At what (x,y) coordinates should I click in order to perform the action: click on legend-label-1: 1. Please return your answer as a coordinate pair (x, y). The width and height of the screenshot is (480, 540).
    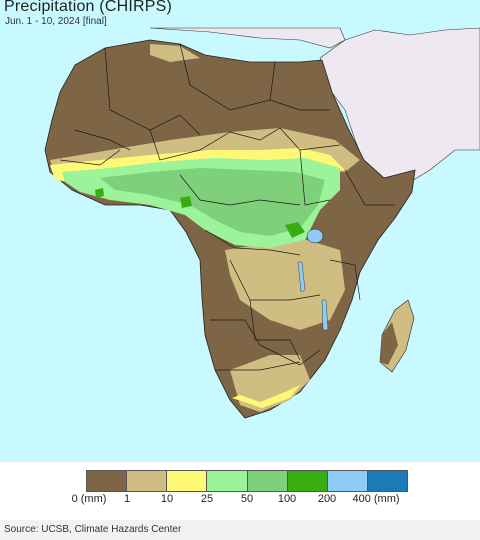
    Looking at the image, I should click on (127, 499).